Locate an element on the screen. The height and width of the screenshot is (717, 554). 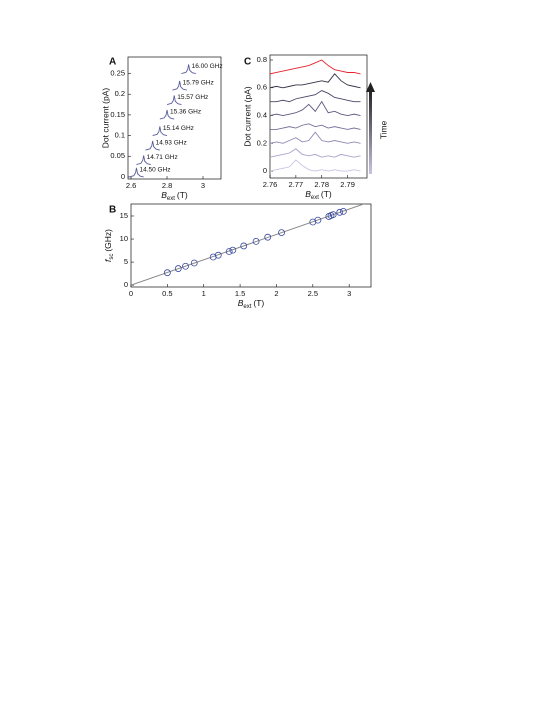
y-tick-label: 10 is located at coordinates (124, 238).